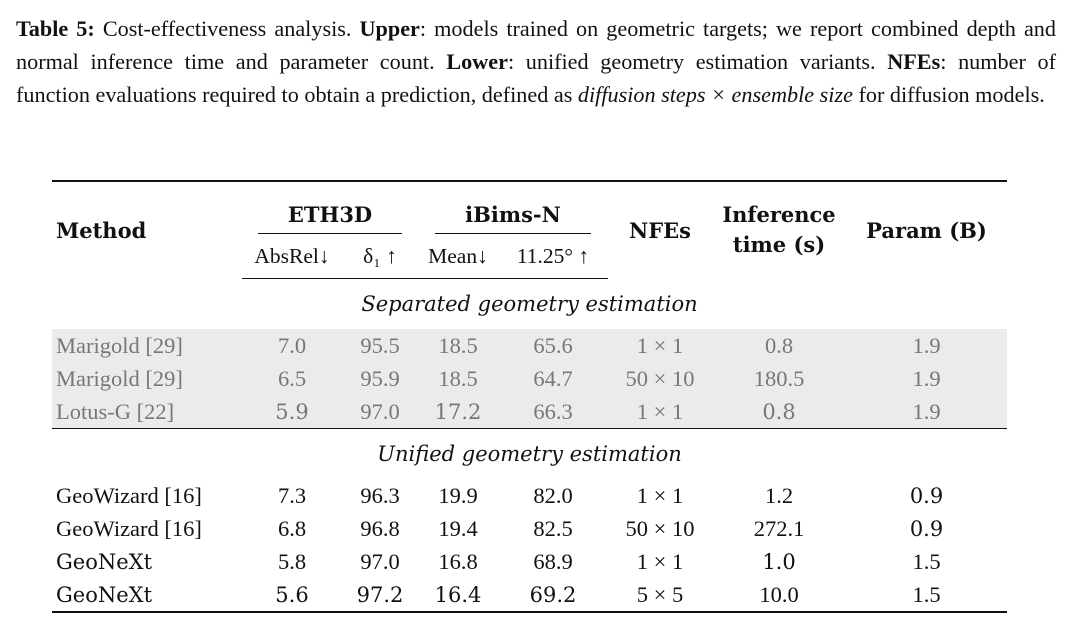 This screenshot has width=1068, height=634. What do you see at coordinates (660, 595) in the screenshot?
I see `nfes-cell: 5 × 5` at bounding box center [660, 595].